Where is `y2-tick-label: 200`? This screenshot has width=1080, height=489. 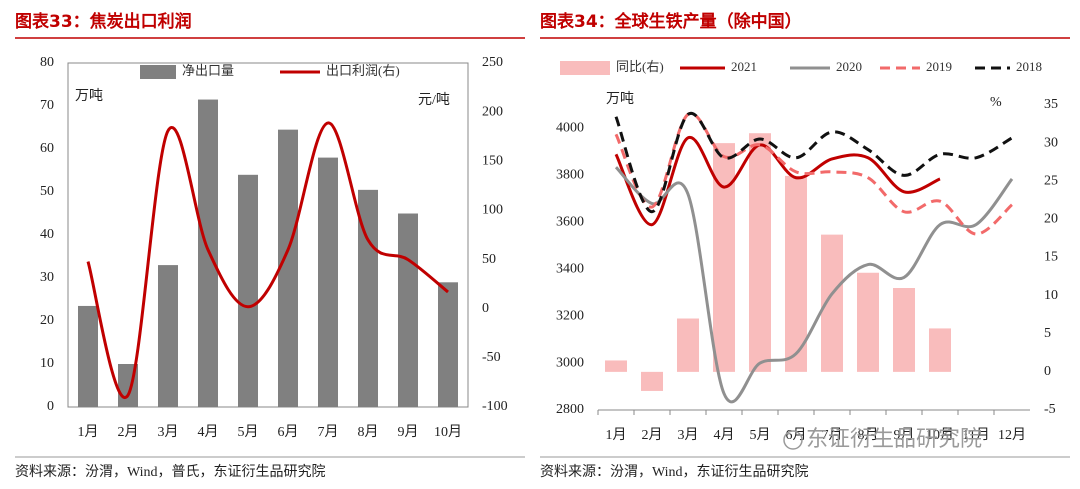 y2-tick-label: 200 is located at coordinates (492, 111).